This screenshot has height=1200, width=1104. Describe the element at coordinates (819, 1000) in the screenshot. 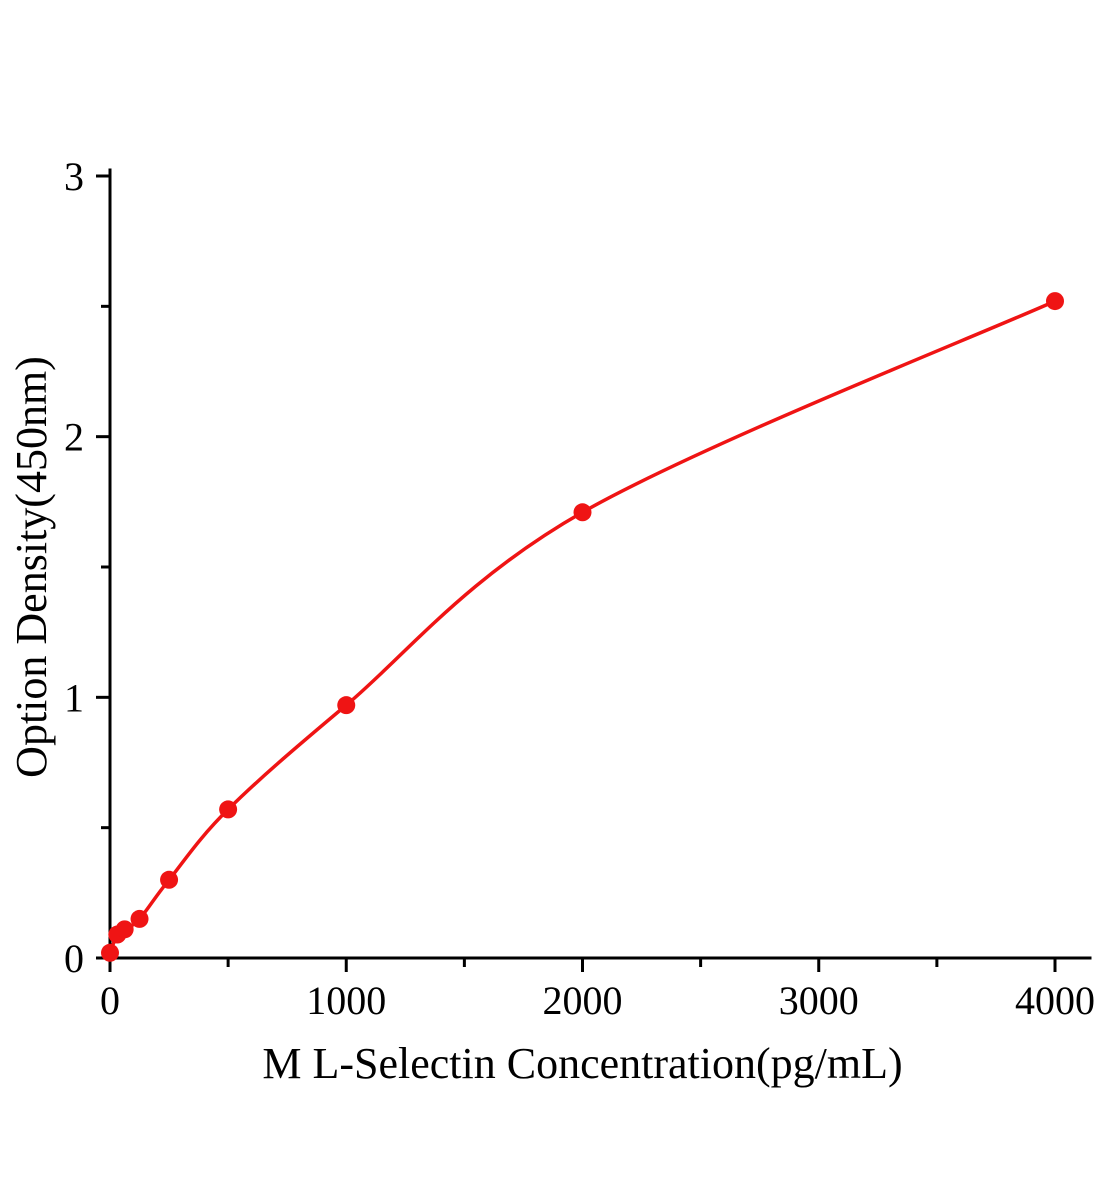

I see `x-tick-label: 3000` at that location.